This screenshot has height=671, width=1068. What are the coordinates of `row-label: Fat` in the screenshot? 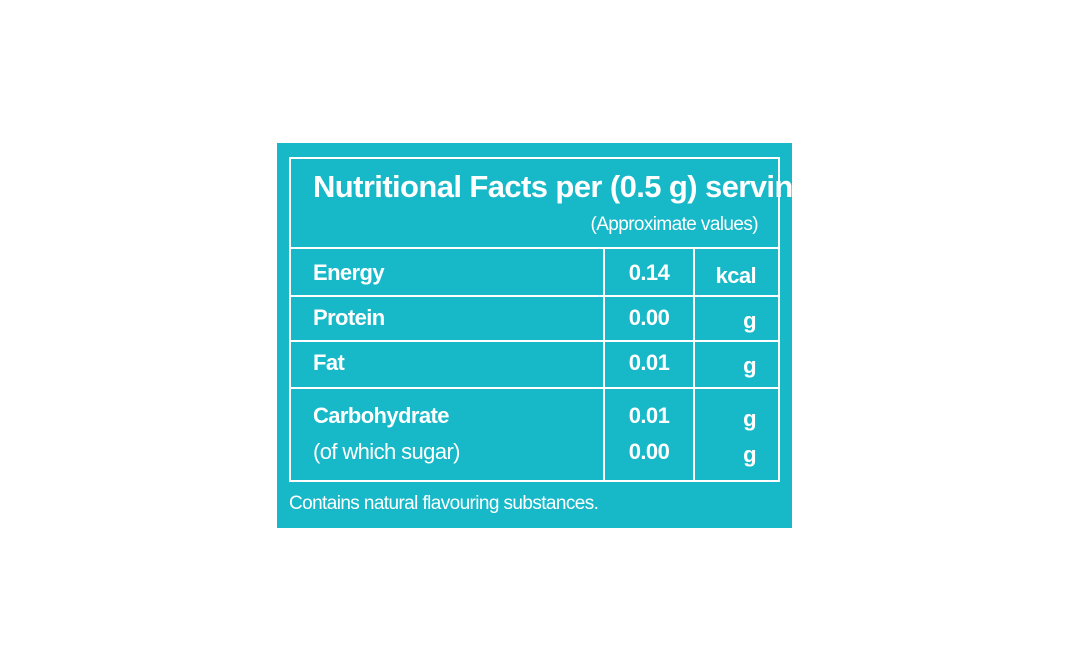 It's located at (329, 362).